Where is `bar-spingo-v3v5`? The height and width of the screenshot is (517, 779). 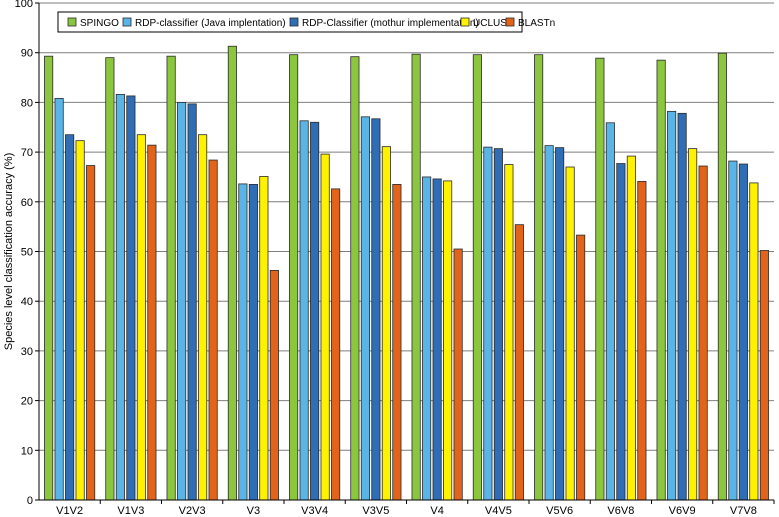
bar-spingo-v3v5 is located at coordinates (355, 278).